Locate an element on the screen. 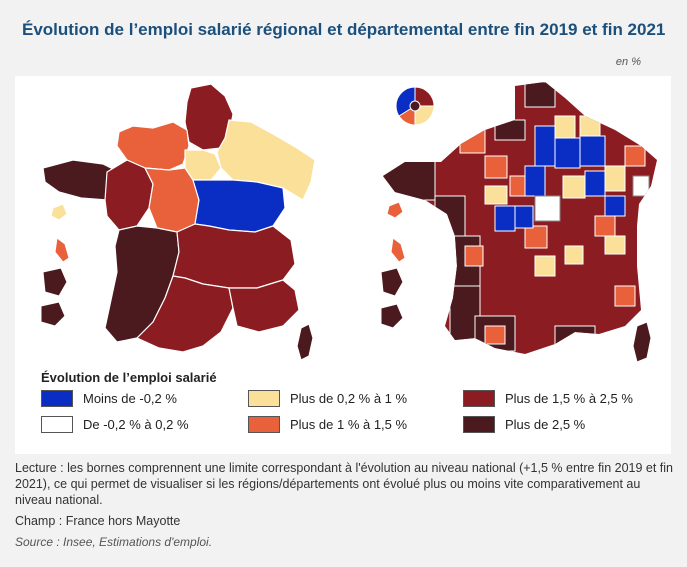  legend-item-moins-02: Moins de -0,2 % is located at coordinates (109, 398).